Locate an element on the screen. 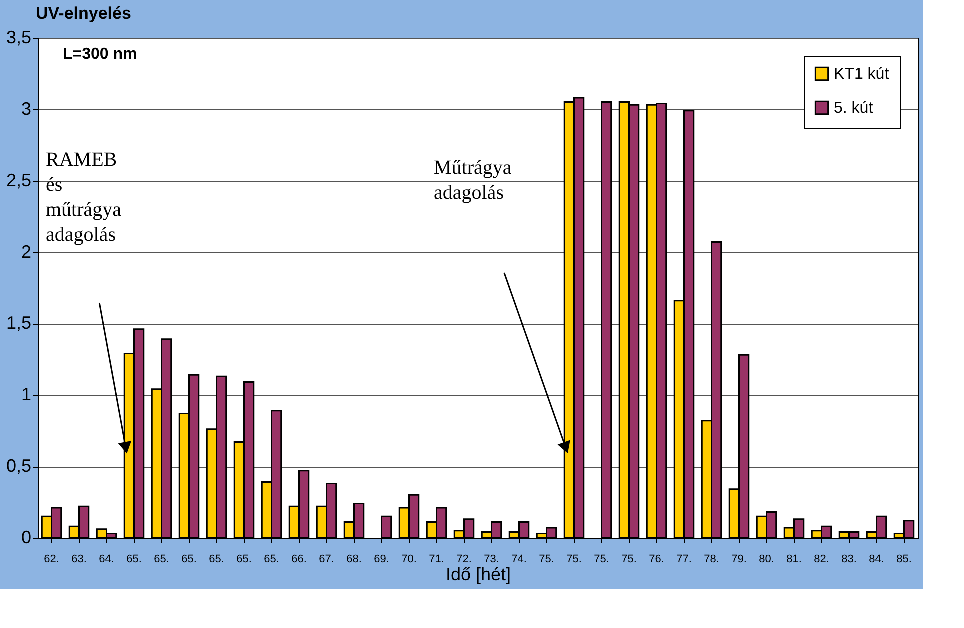 This screenshot has height=628, width=964. chart-title: UV-elnyelés is located at coordinates (84, 13).